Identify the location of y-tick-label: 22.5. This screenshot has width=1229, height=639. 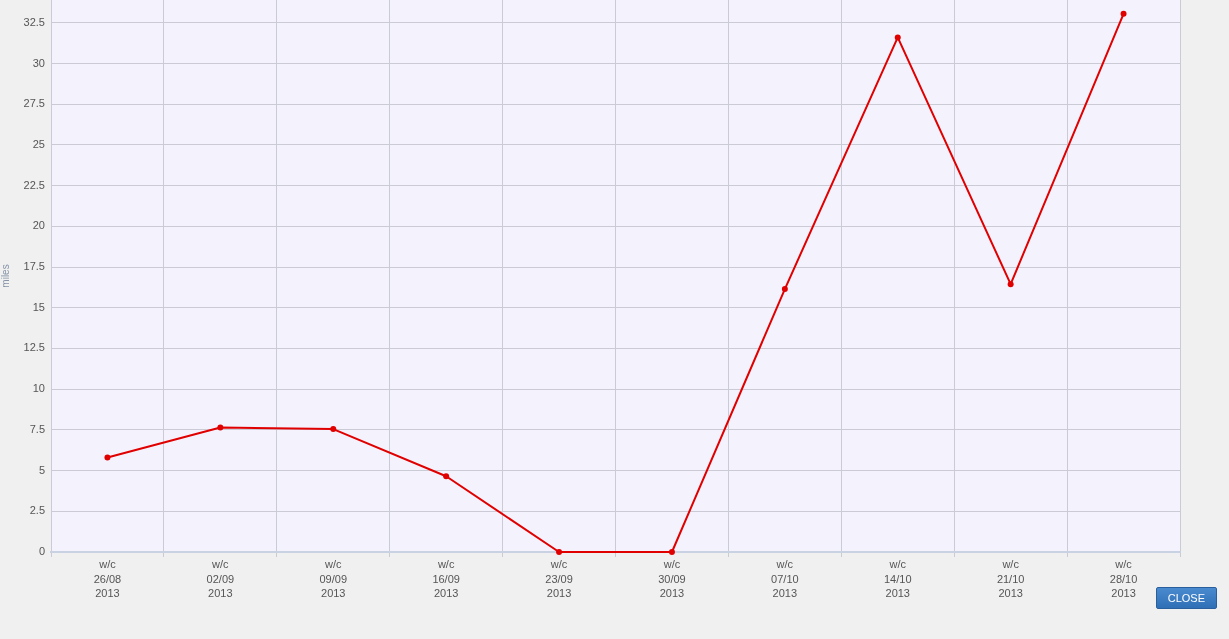
(34, 184).